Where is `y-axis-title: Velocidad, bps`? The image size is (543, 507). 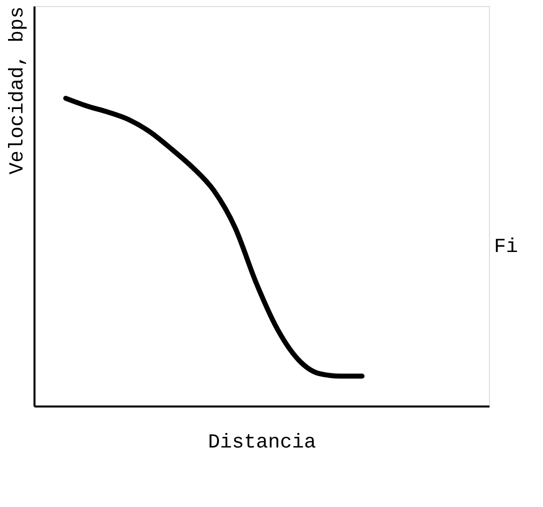 y-axis-title: Velocidad, bps is located at coordinates (18, 90).